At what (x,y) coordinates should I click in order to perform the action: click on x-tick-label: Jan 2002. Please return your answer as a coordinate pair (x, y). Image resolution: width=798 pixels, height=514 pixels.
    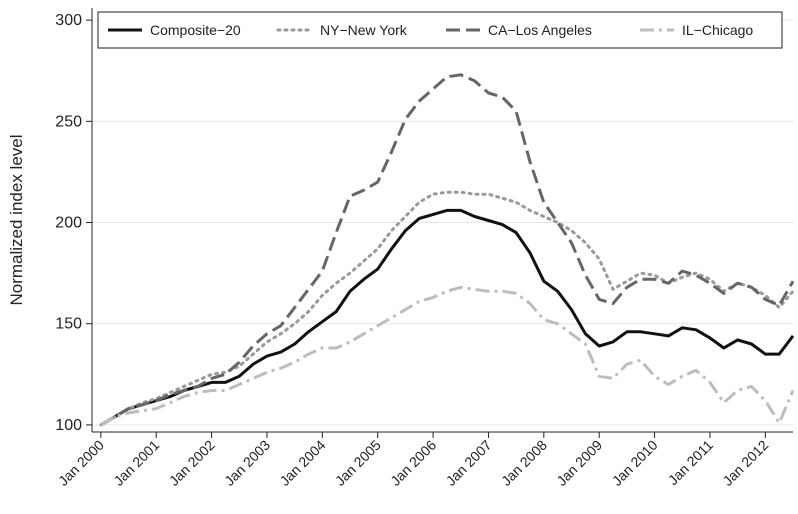
    Looking at the image, I should click on (192, 463).